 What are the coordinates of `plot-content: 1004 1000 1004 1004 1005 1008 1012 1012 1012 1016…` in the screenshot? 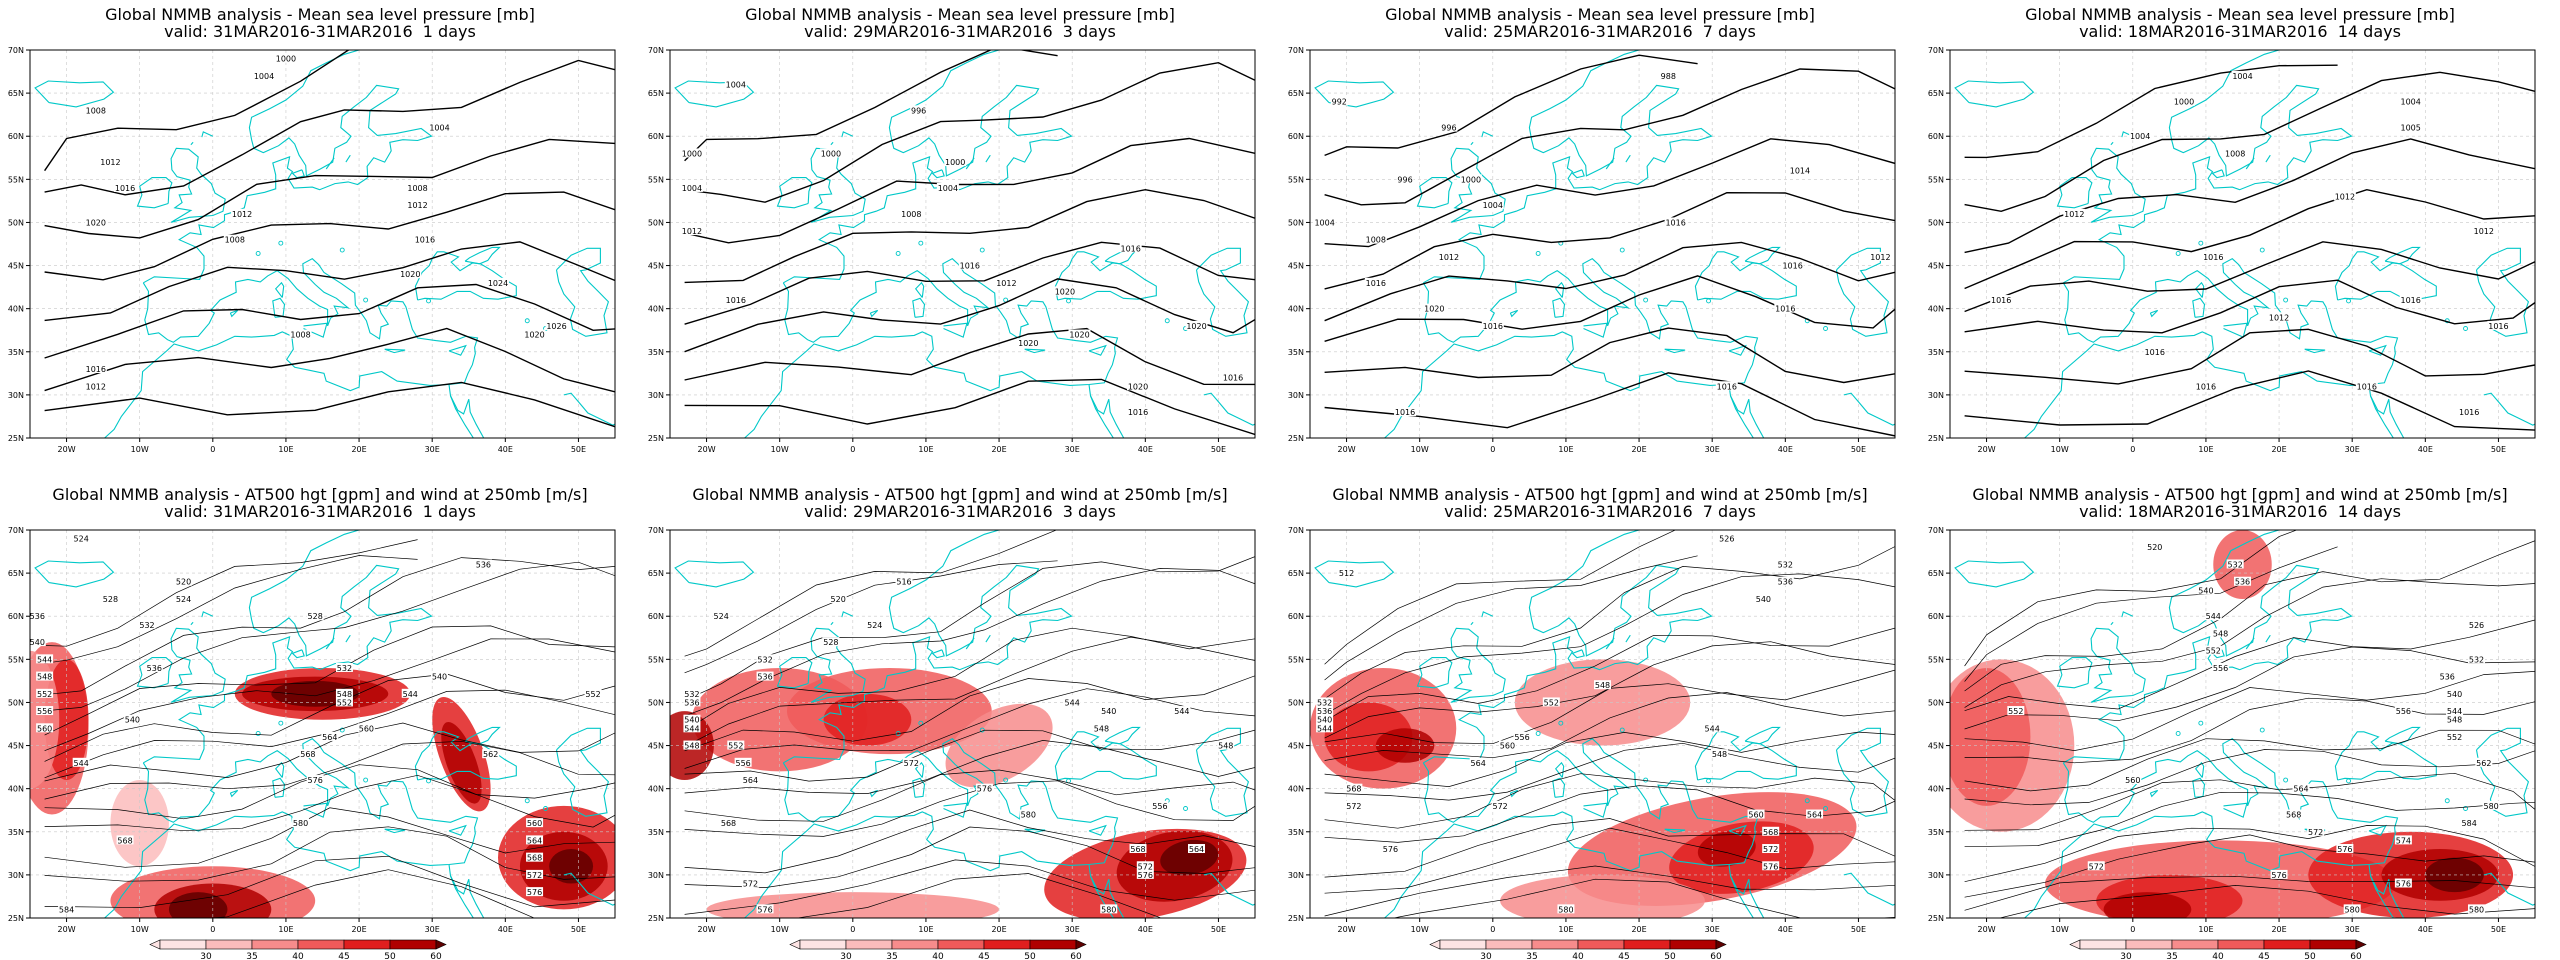 It's located at (2242, 244).